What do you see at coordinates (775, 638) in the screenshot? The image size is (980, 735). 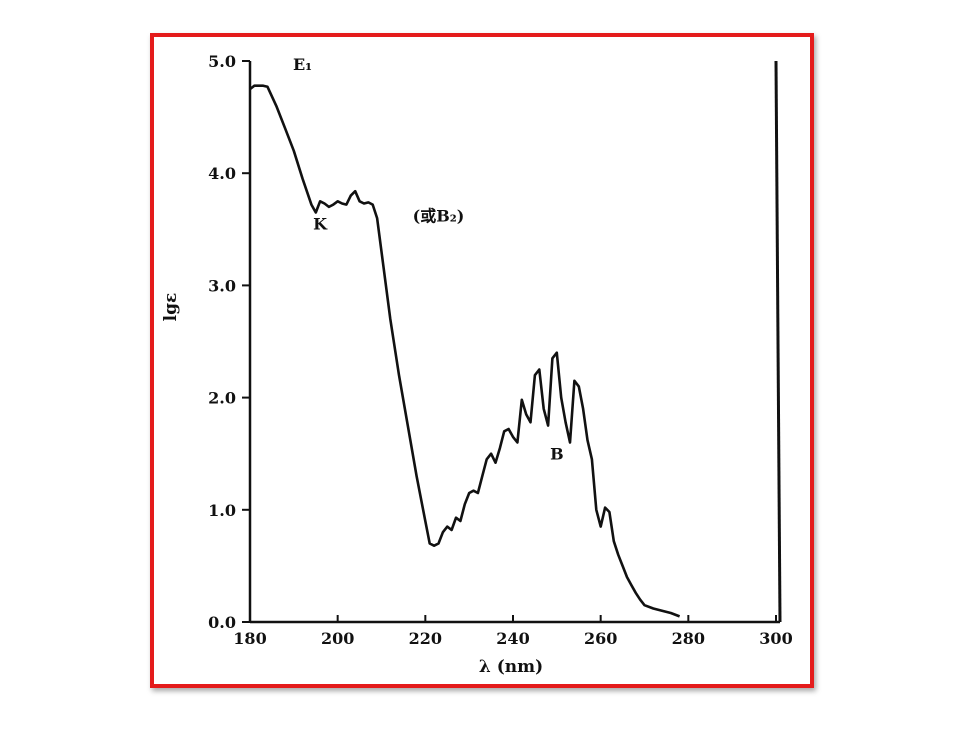 I see `x-tick-label: 300` at bounding box center [775, 638].